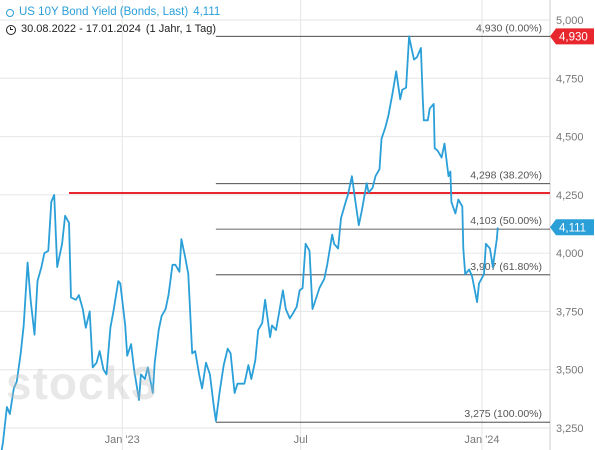 Image resolution: width=595 pixels, height=450 pixels. What do you see at coordinates (503, 414) in the screenshot?
I see `fib-level-label: 3,275 (100.00%)` at bounding box center [503, 414].